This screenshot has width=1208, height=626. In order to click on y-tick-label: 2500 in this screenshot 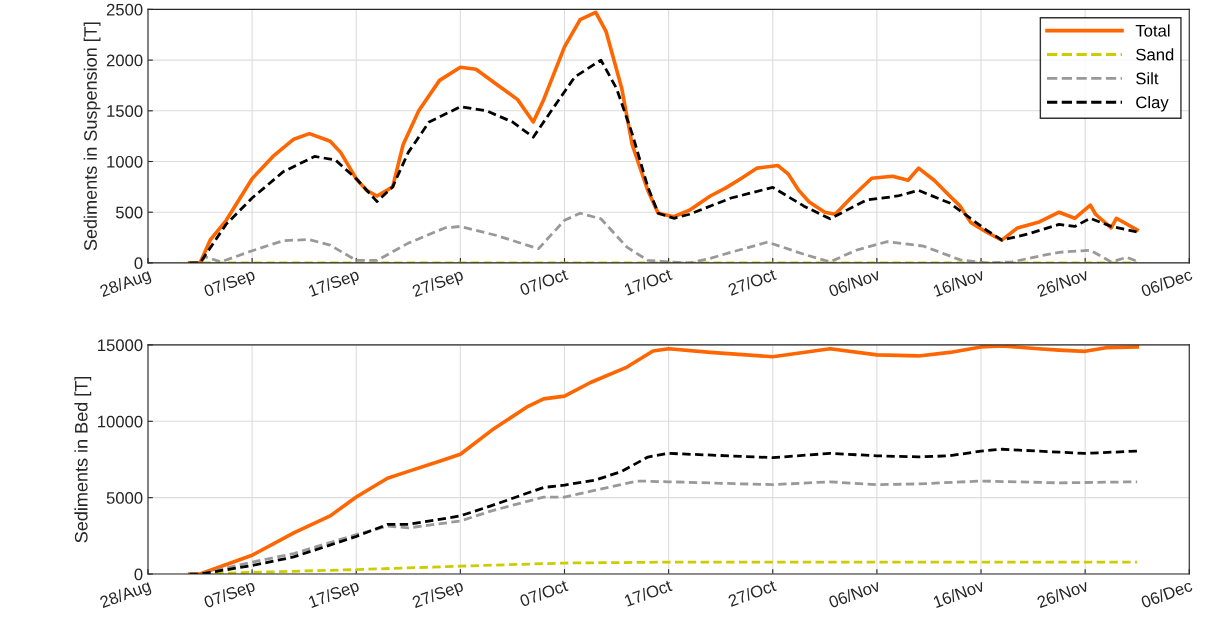, I will do `click(124, 9)`.